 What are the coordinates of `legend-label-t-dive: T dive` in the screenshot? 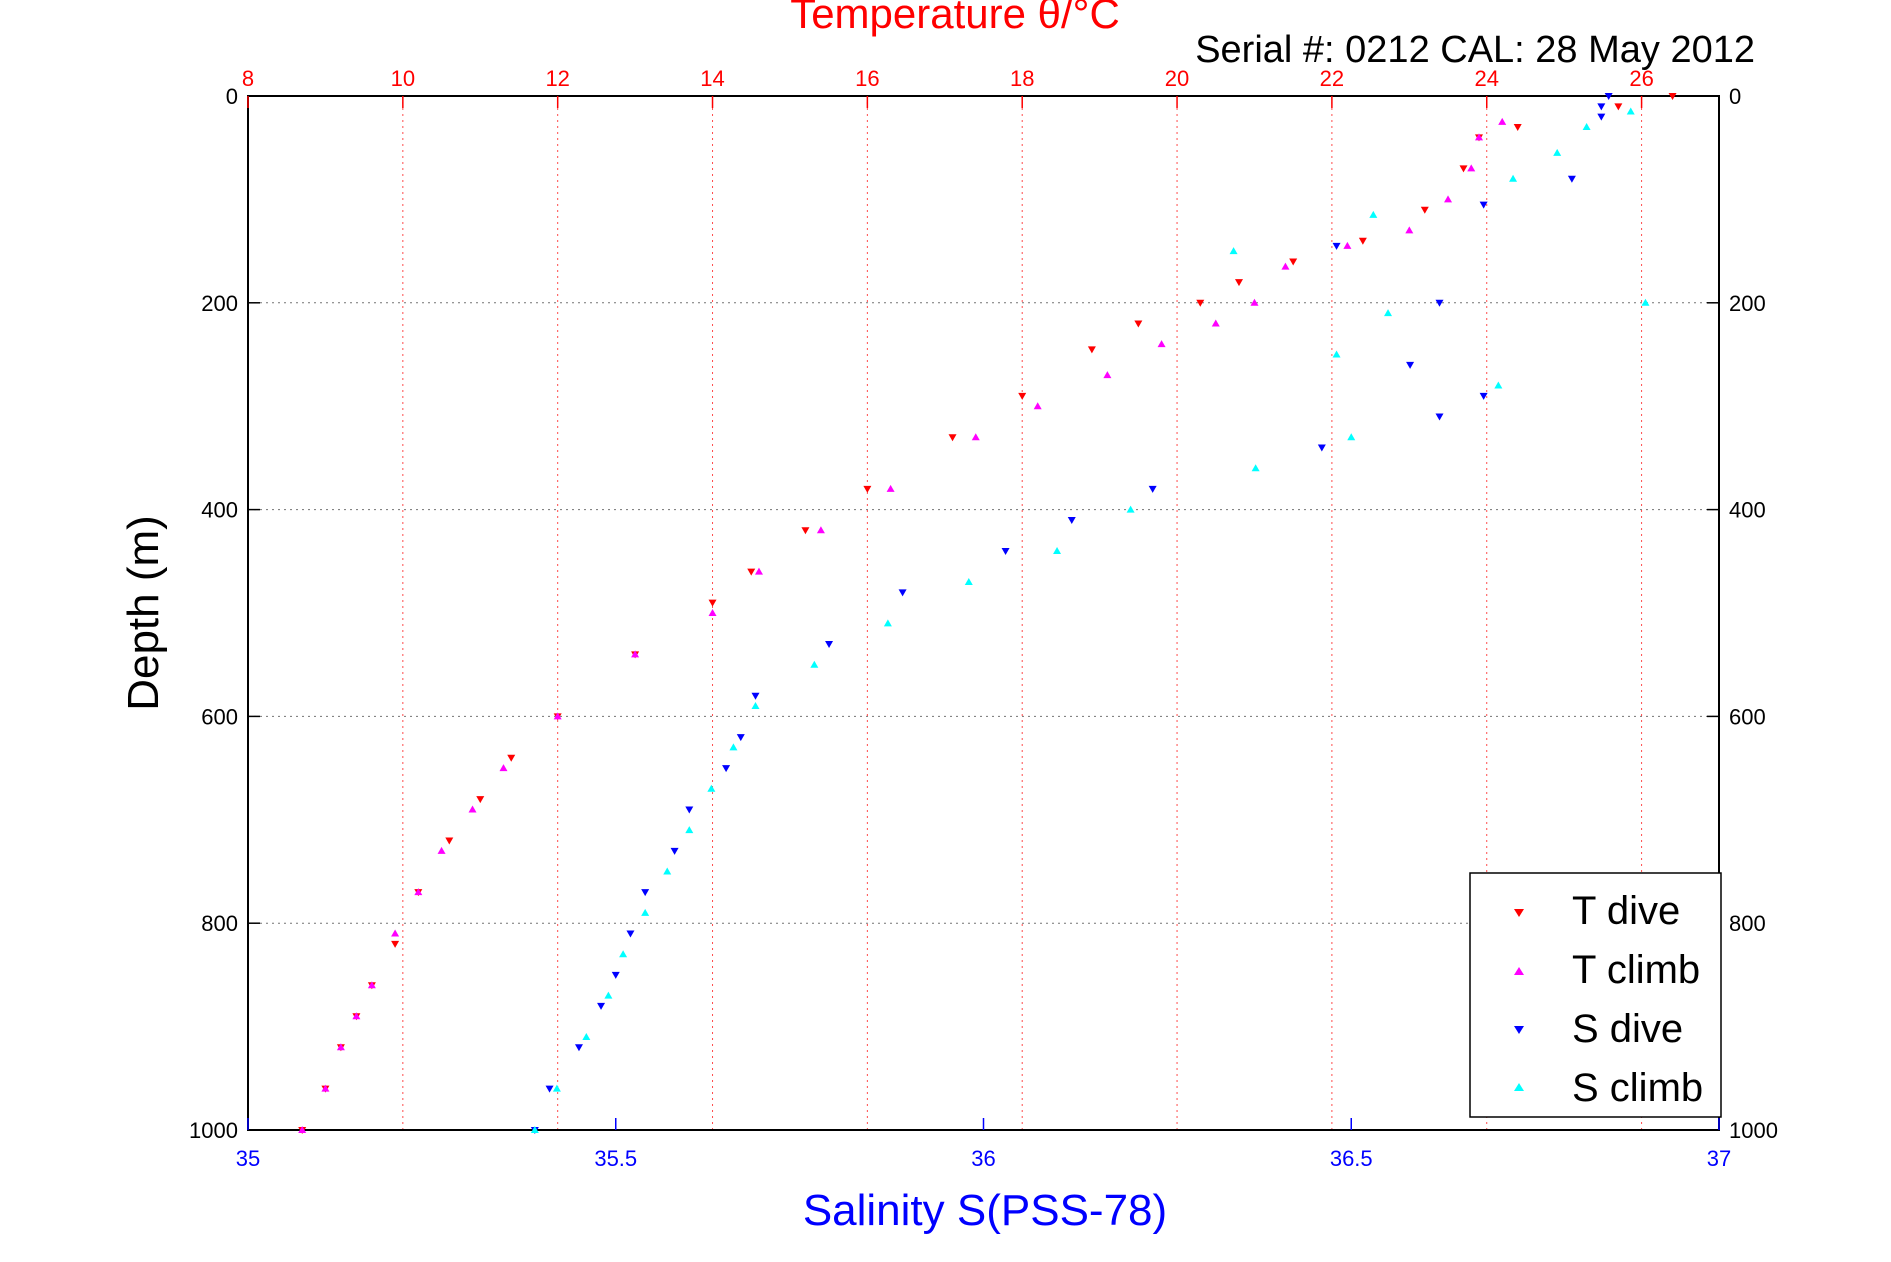 It's located at (1626, 911).